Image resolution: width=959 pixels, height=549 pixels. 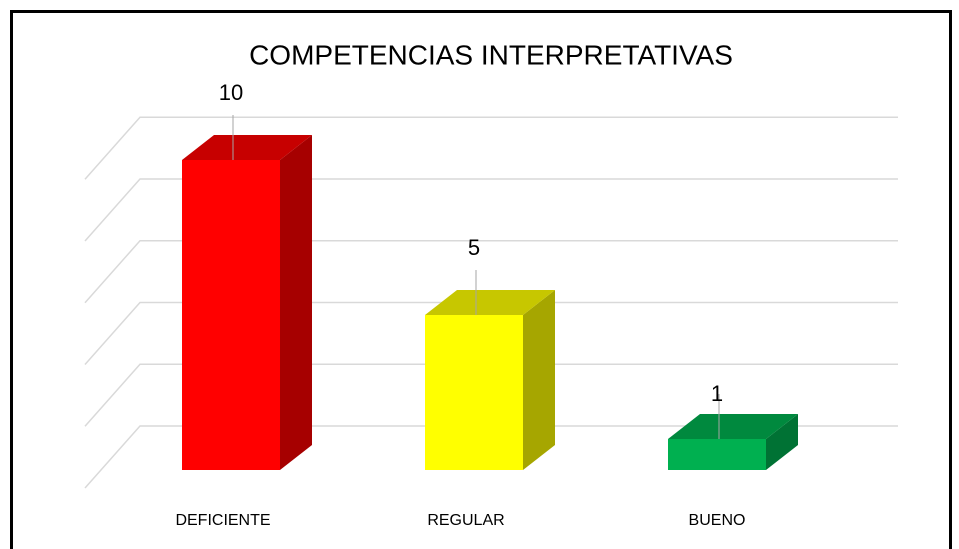 I want to click on data-label: 1, so click(x=717, y=393).